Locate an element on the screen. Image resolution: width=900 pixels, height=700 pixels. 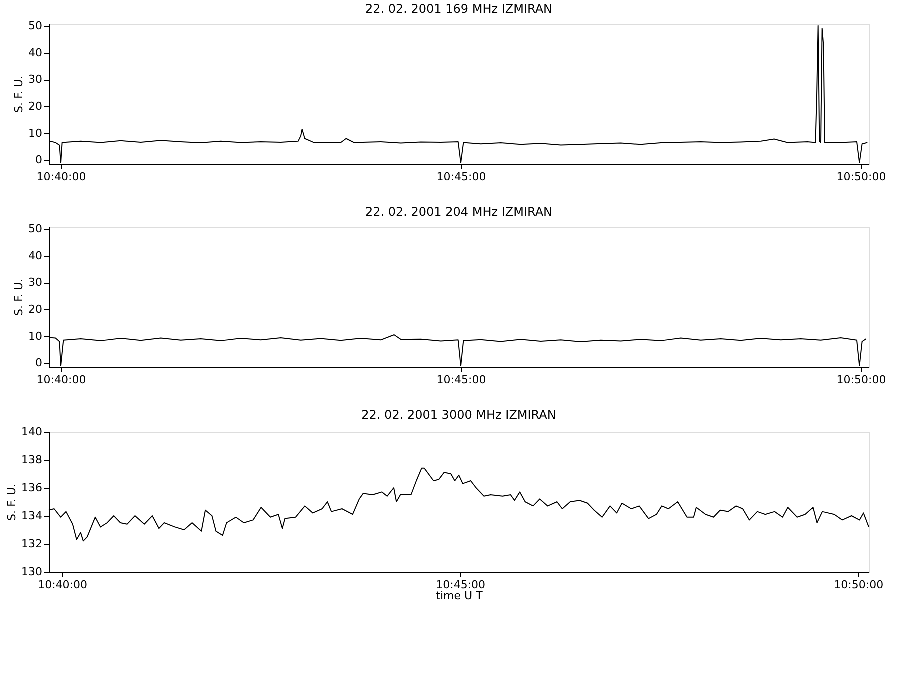
y-tick-label: 132 is located at coordinates (32, 544).